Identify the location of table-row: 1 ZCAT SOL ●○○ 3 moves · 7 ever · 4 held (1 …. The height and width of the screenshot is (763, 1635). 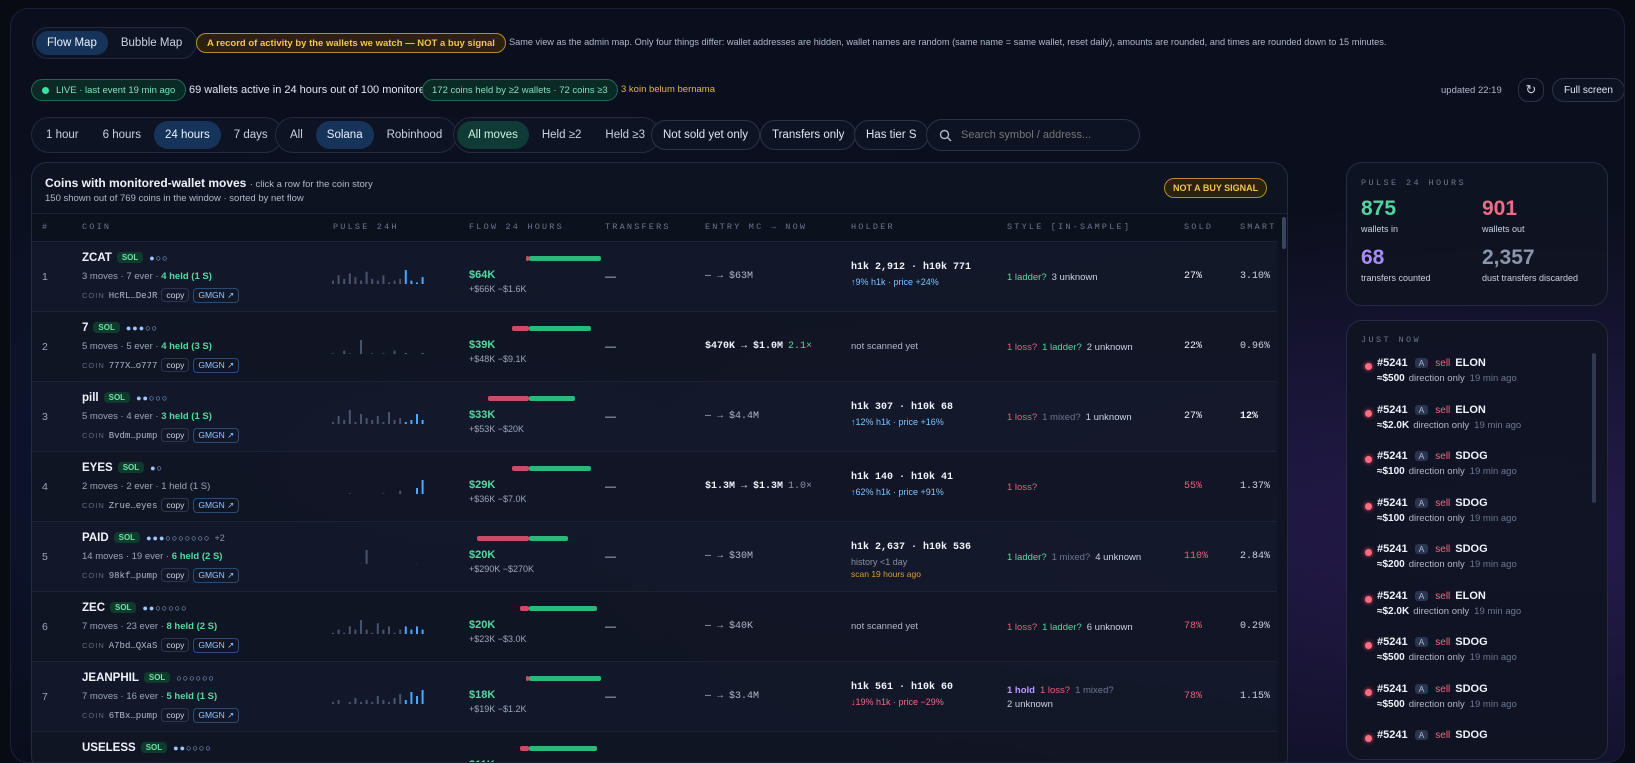
(654, 276).